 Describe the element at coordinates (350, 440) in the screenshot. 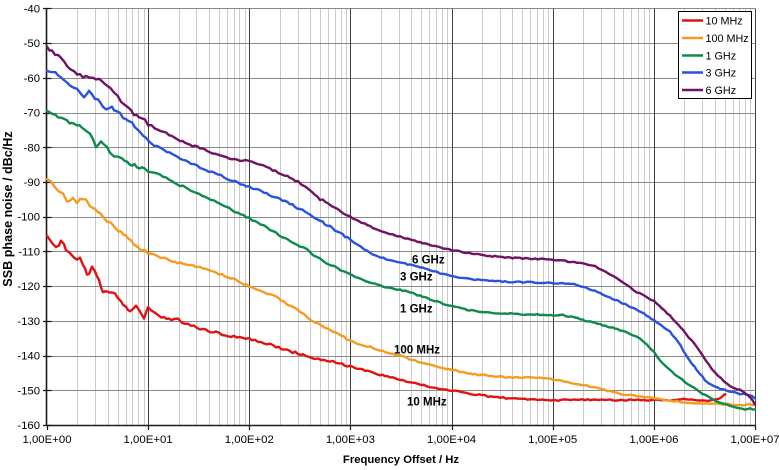

I see `svg-text: 1,00E+03` at that location.